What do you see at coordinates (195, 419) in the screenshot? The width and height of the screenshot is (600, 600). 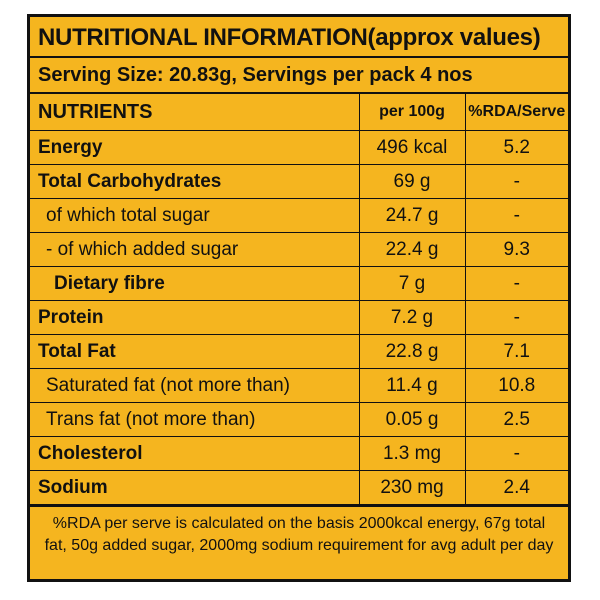 I see `nutrient-name: Trans fat (not more than)` at bounding box center [195, 419].